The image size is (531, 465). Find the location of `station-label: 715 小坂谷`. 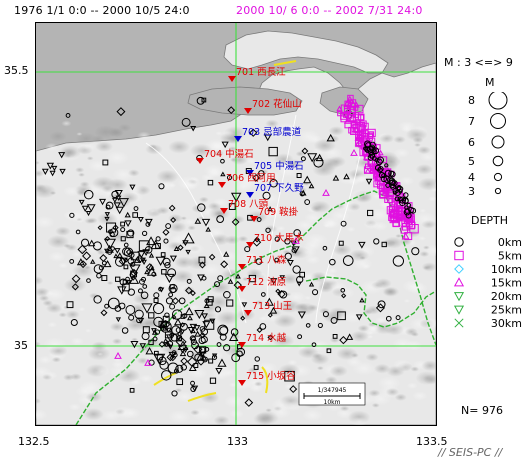

station-label: 715 小坂谷 is located at coordinates (271, 376).